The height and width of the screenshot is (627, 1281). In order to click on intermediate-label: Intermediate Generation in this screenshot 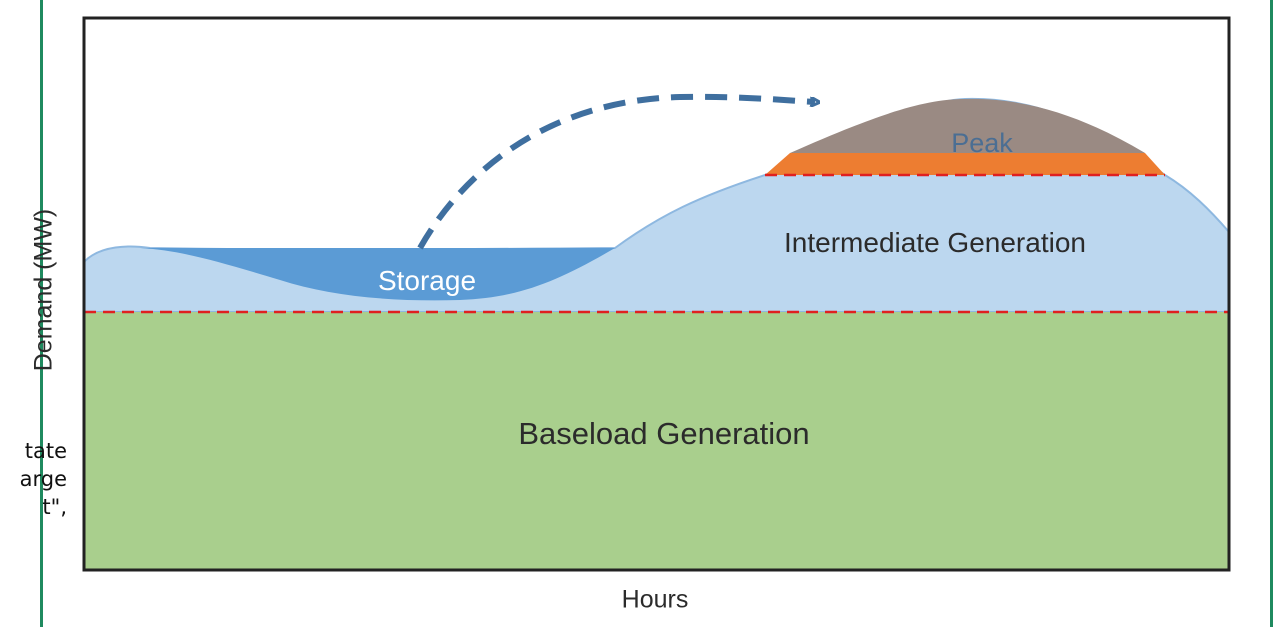, I will do `click(935, 242)`.